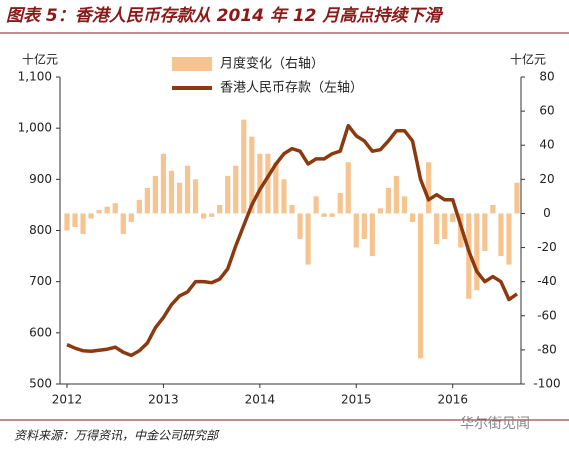  Describe the element at coordinates (260, 400) in the screenshot. I see `x-tick-label: 2014` at that location.